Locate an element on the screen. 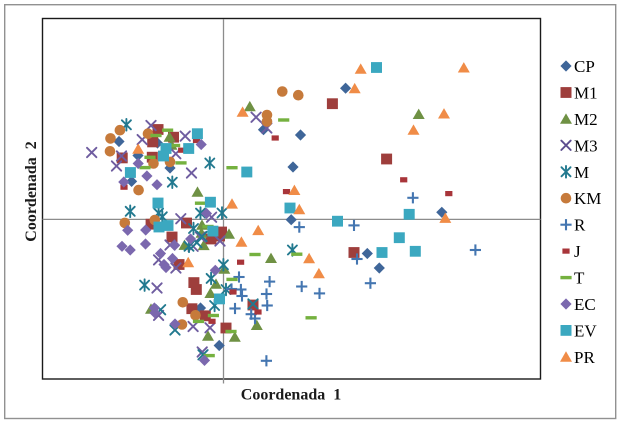 This screenshot has width=622, height=431. svg-text: Coordenada 2 is located at coordinates (31, 191).